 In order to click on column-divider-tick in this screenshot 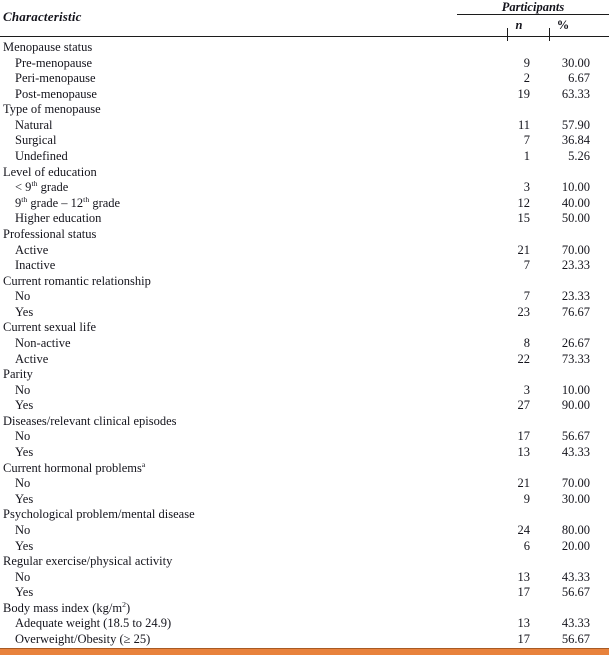, I will do `click(549, 34)`.